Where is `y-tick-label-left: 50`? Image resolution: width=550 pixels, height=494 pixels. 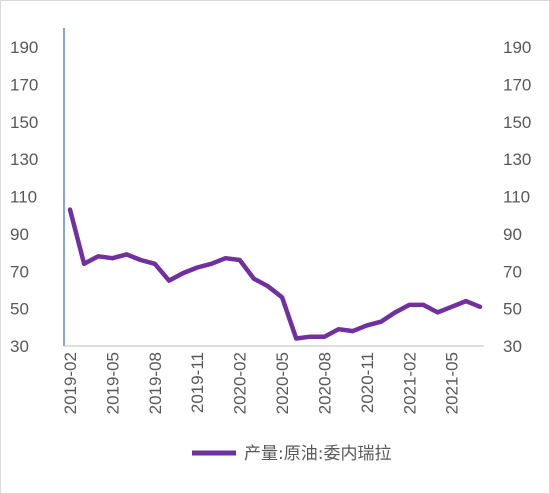
y-tick-label-left: 50 is located at coordinates (19, 309).